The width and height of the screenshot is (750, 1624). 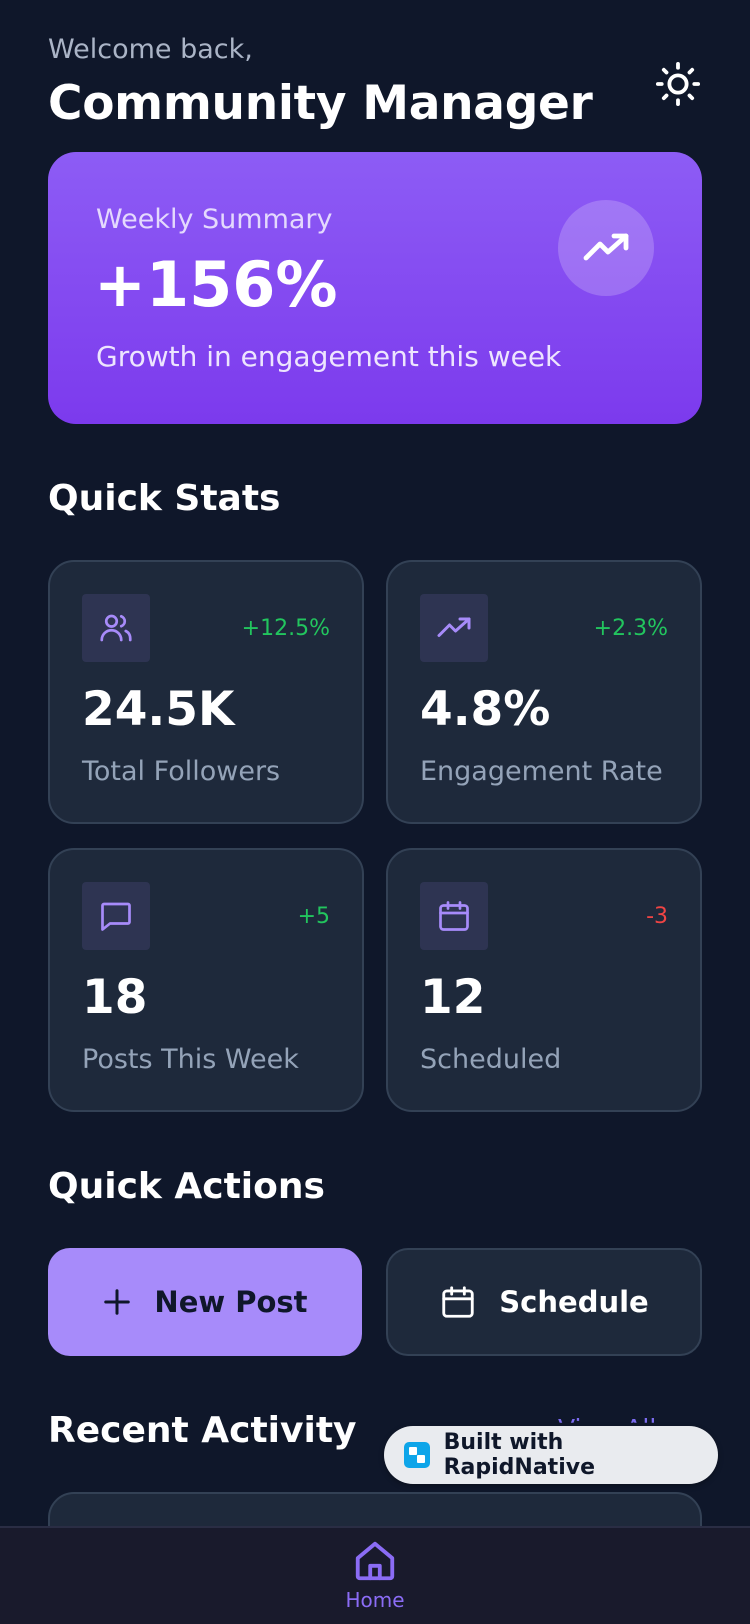 What do you see at coordinates (453, 997) in the screenshot?
I see `stat-value: 12` at bounding box center [453, 997].